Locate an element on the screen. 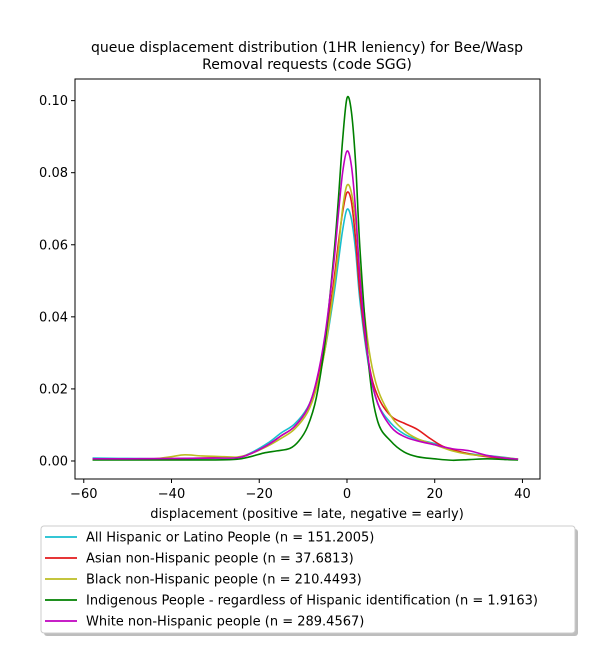  legend-box is located at coordinates (308, 579).